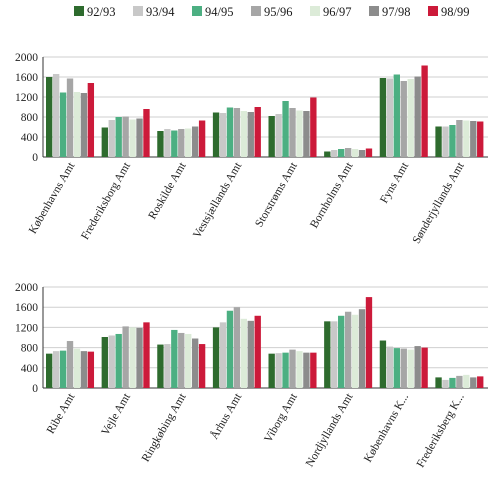 The image size is (500, 498). What do you see at coordinates (396, 12) in the screenshot?
I see `legend-label: 97/98` at bounding box center [396, 12].